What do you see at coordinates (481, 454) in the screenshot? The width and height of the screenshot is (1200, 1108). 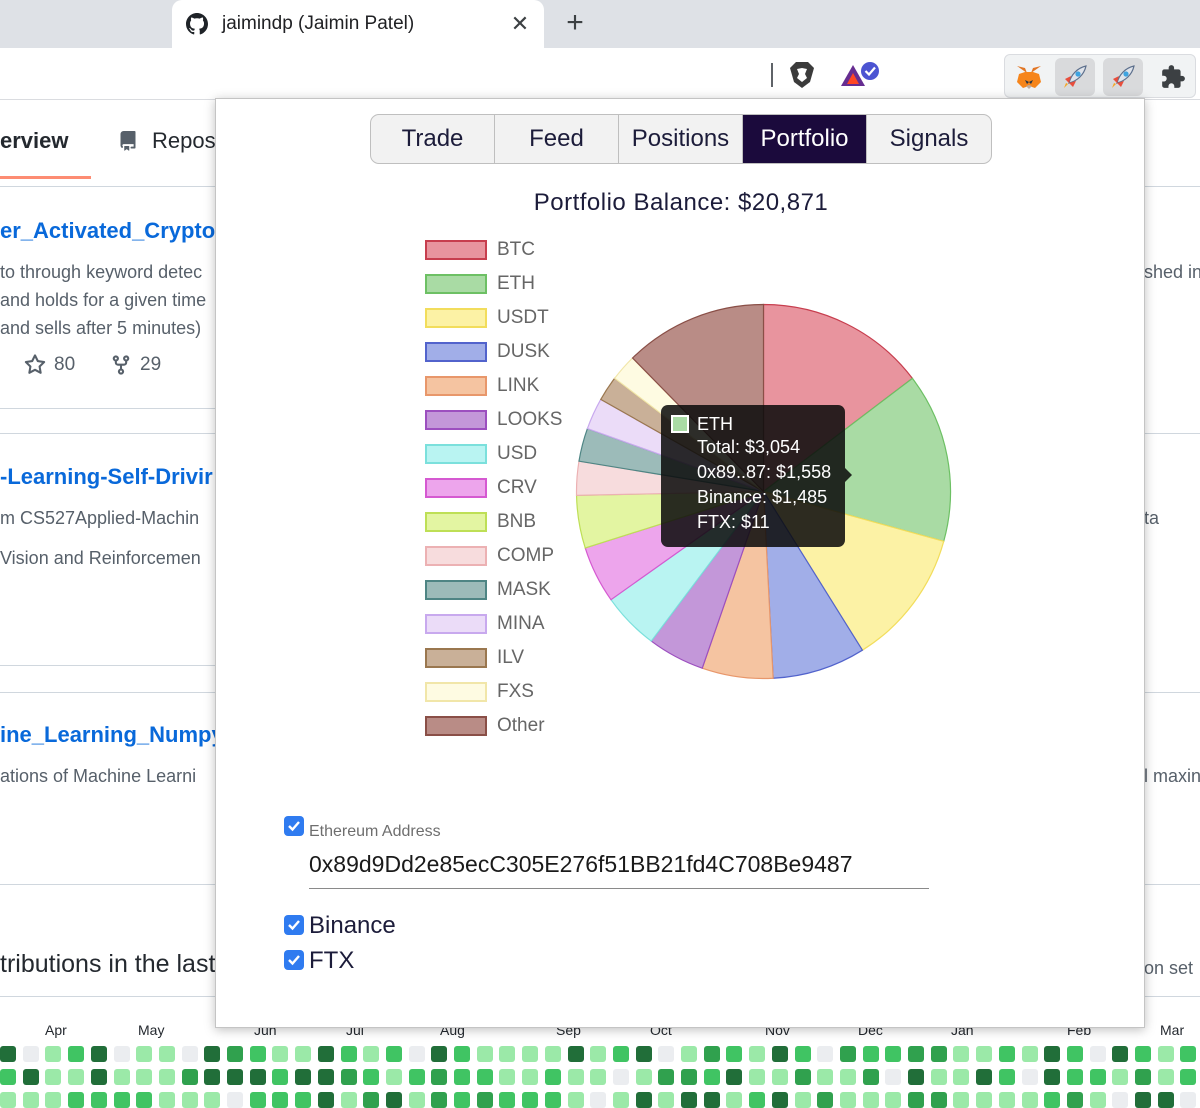 I see `legend-item: USD` at bounding box center [481, 454].